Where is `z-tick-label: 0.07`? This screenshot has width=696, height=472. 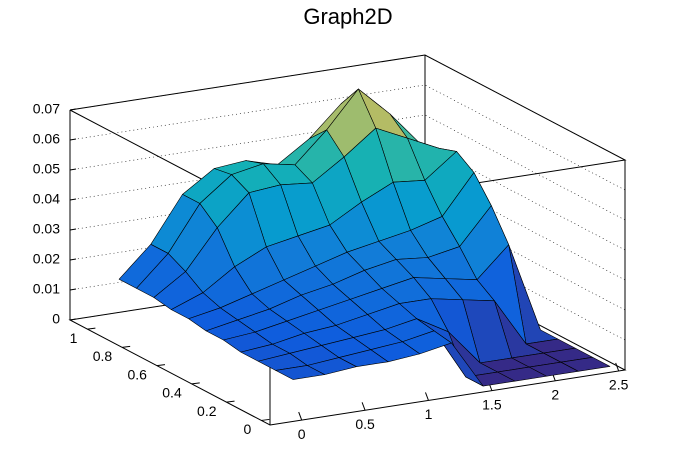
z-tick-label: 0.07 is located at coordinates (46, 109).